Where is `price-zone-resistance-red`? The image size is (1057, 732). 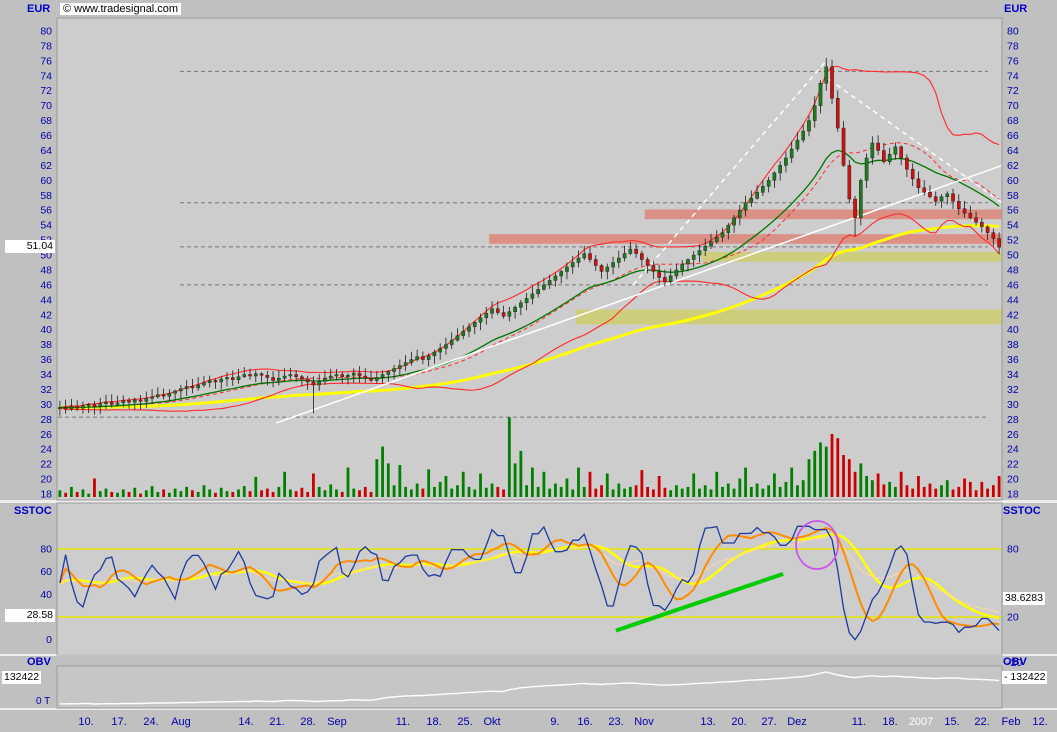
price-zone-resistance-red is located at coordinates (745, 239).